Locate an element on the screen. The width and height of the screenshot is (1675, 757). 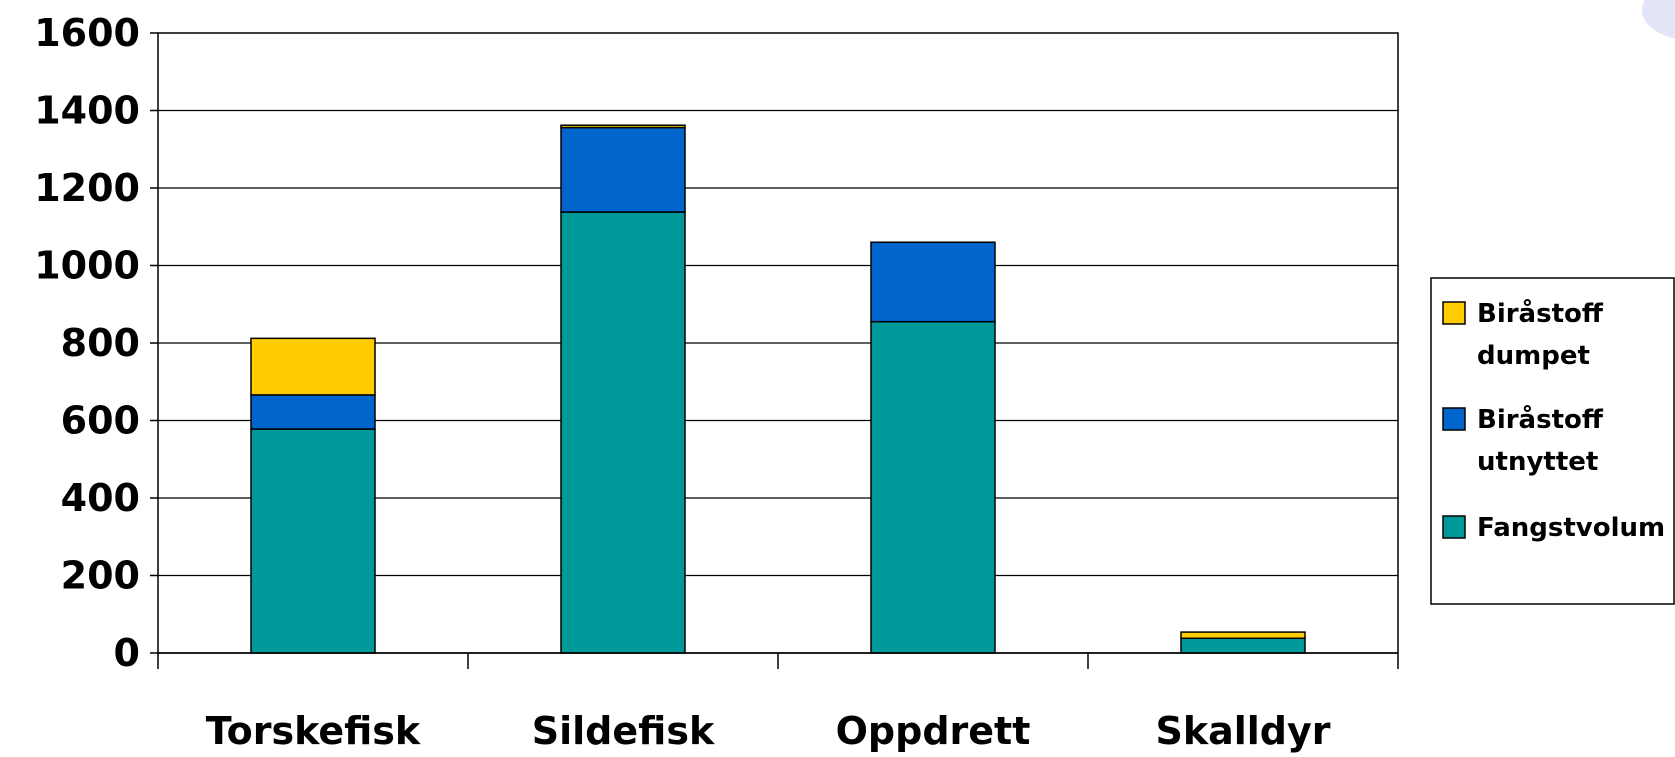
legend-label: Fangstvolum is located at coordinates (1571, 528).